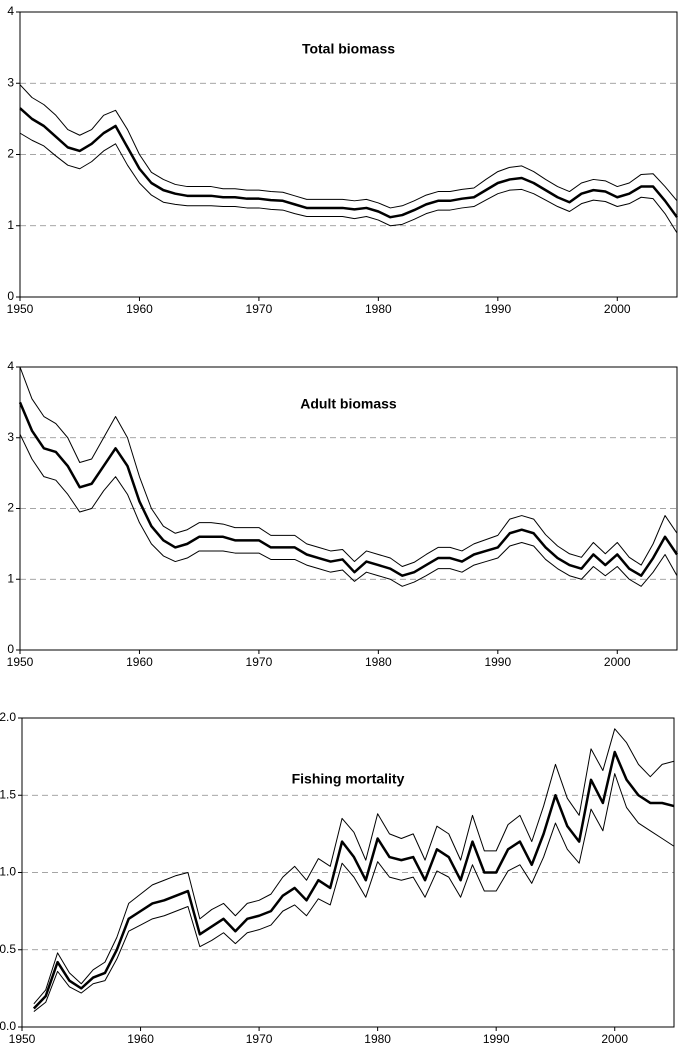 The height and width of the screenshot is (1043, 680). Describe the element at coordinates (8, 1026) in the screenshot. I see `y-tick-label: 0.0` at that location.